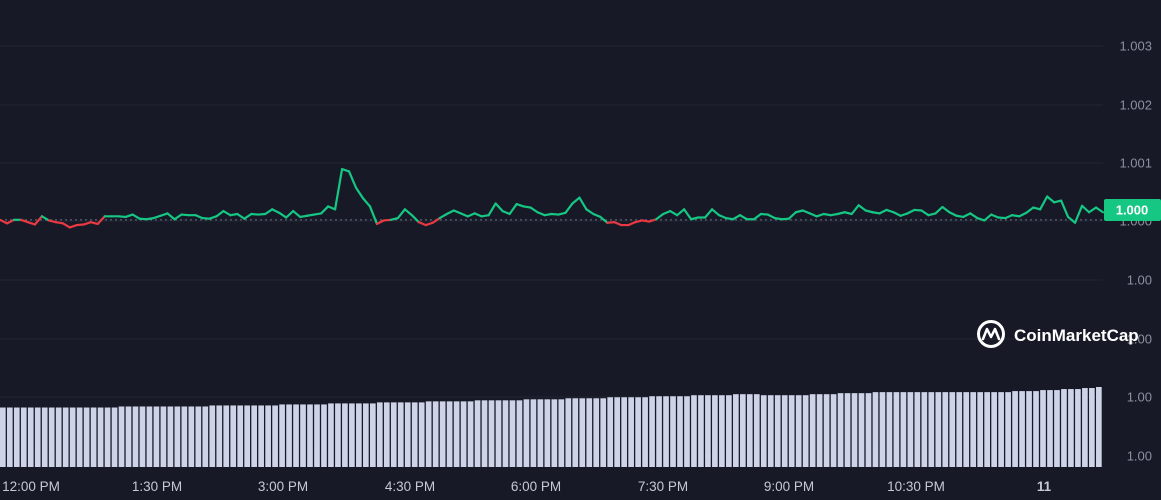  I want to click on x-tick-label: 3:00 PM, so click(283, 486).